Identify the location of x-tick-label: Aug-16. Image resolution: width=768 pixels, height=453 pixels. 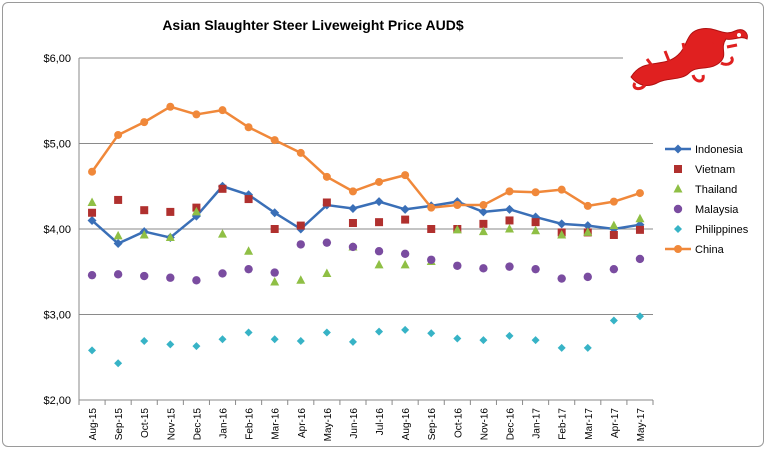
(406, 424).